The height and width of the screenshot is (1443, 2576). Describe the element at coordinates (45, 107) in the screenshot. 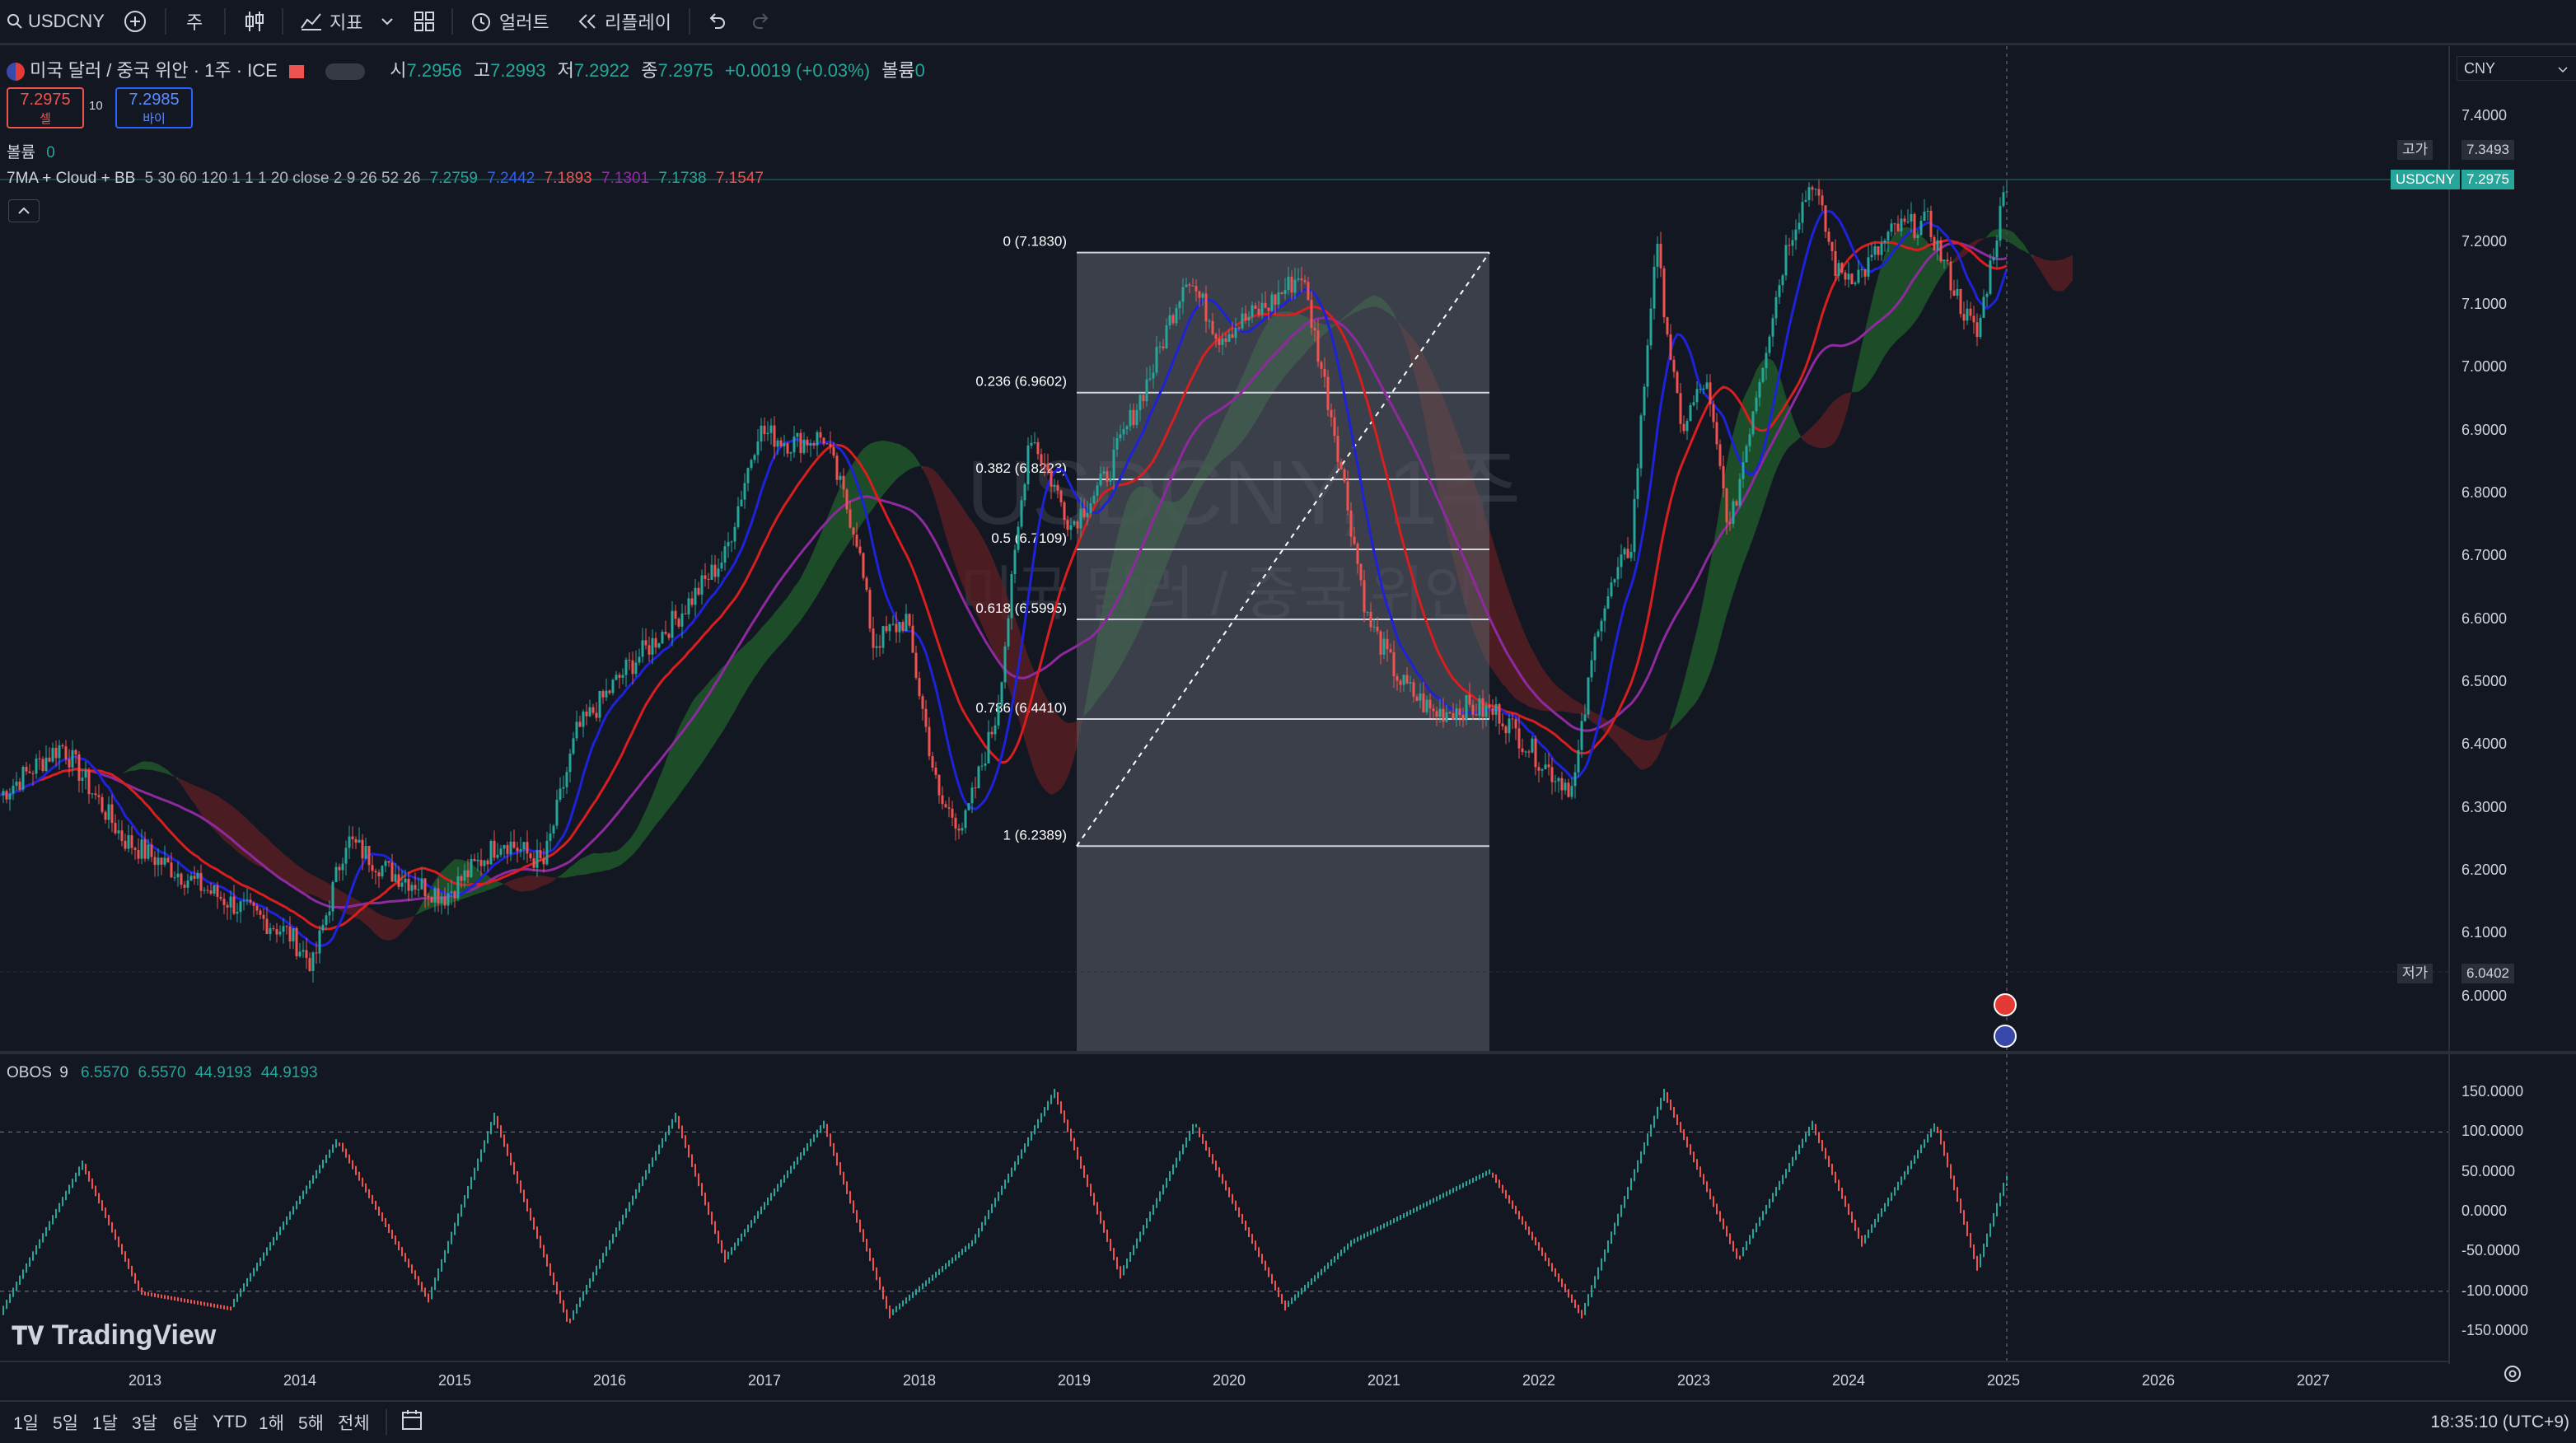

I see `sell-button: 7.2975 셀` at that location.